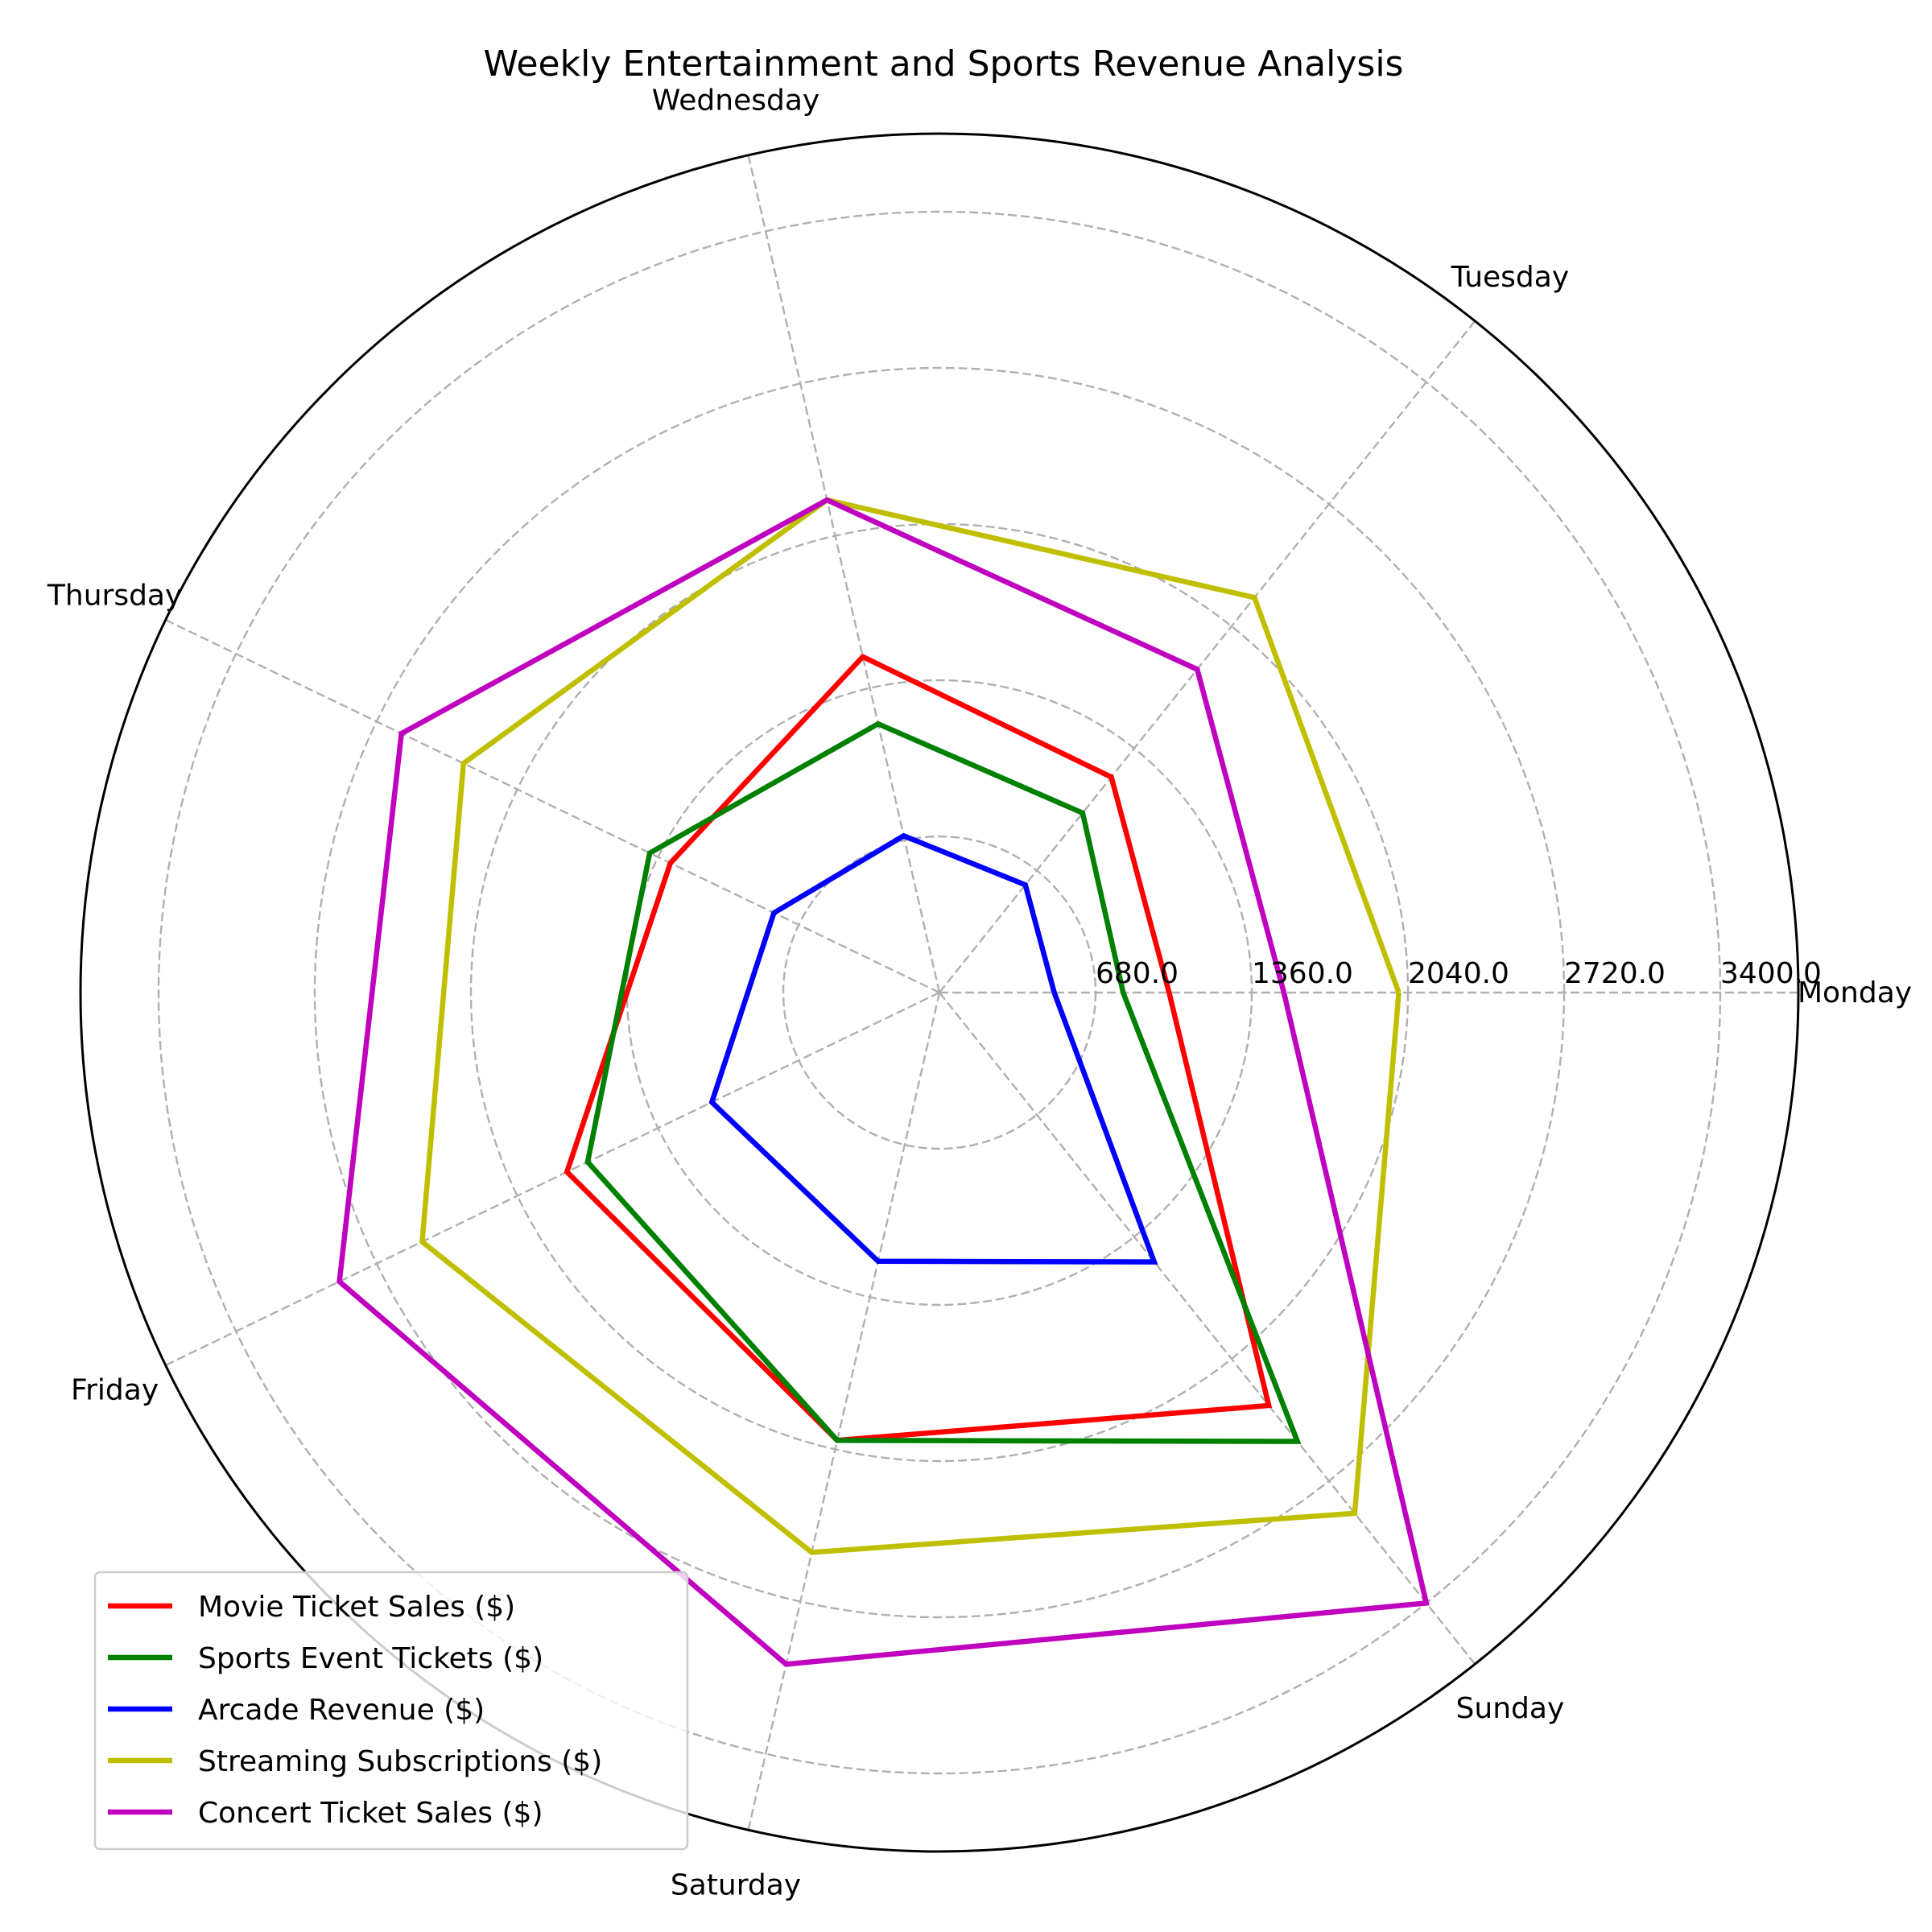  Describe the element at coordinates (1615, 973) in the screenshot. I see `r-tick-label: 2720.0` at that location.